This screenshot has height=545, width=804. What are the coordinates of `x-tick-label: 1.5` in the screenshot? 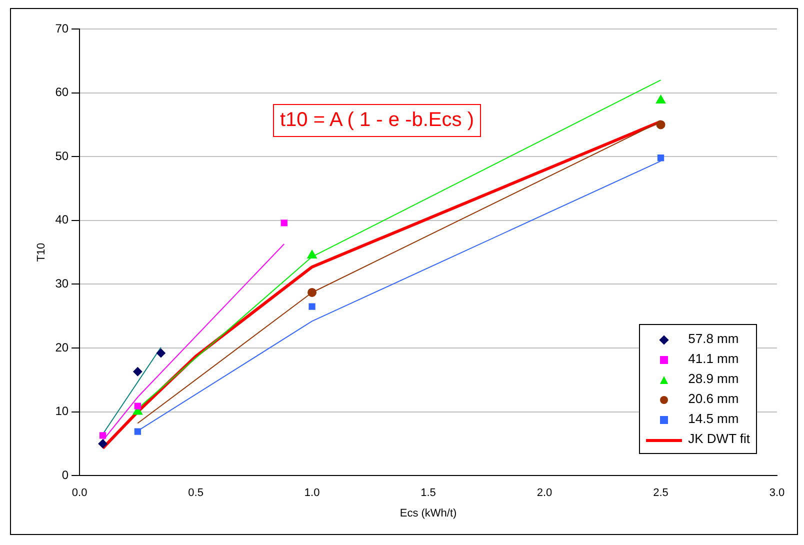 It's located at (428, 493).